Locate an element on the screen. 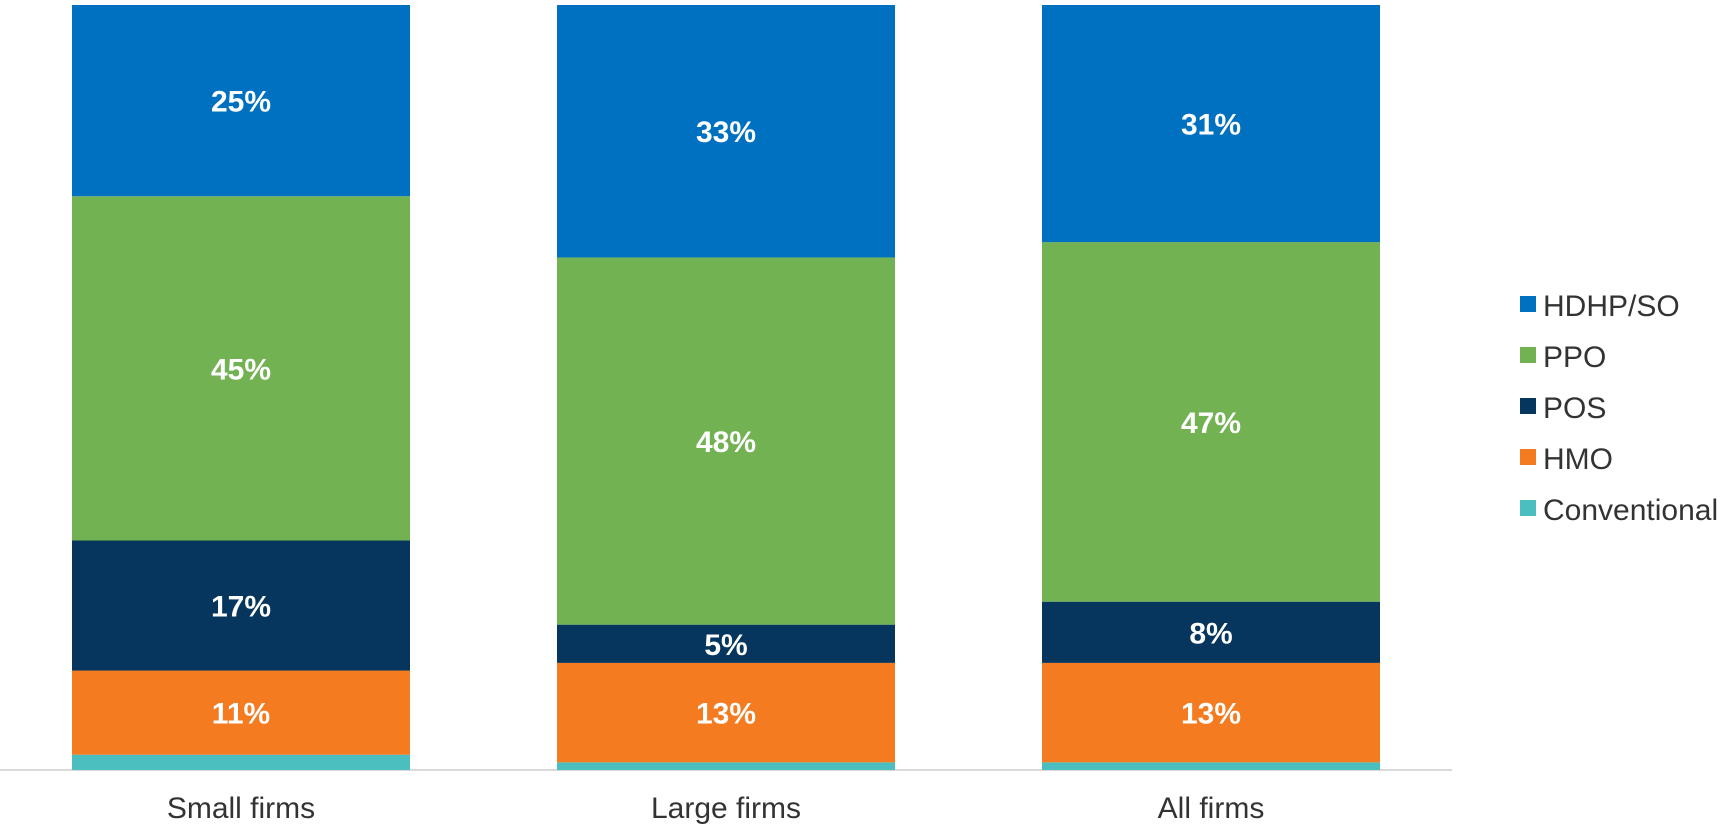 The height and width of the screenshot is (826, 1729). legend-swatch-pos is located at coordinates (1528, 406).